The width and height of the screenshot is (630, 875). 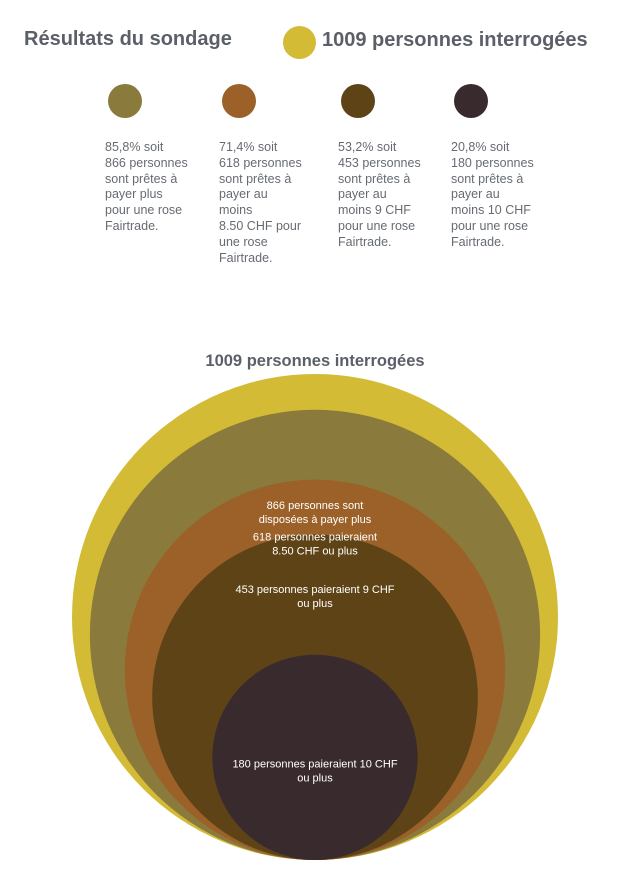 I want to click on bubble-9-chf-label-line-2: ou plus, so click(x=315, y=604).